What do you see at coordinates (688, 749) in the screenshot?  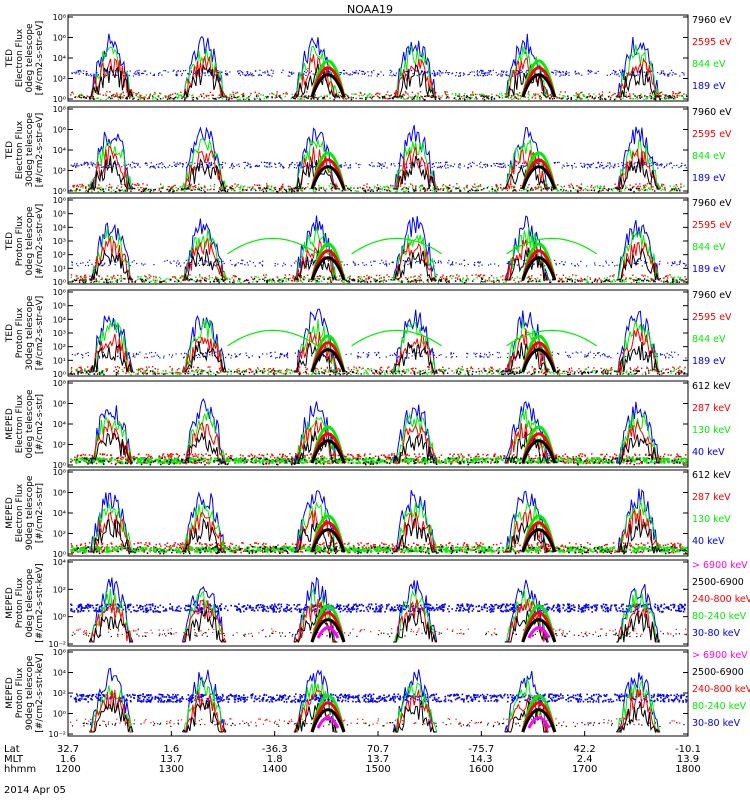 I see `x-tick-label: -10.1` at bounding box center [688, 749].